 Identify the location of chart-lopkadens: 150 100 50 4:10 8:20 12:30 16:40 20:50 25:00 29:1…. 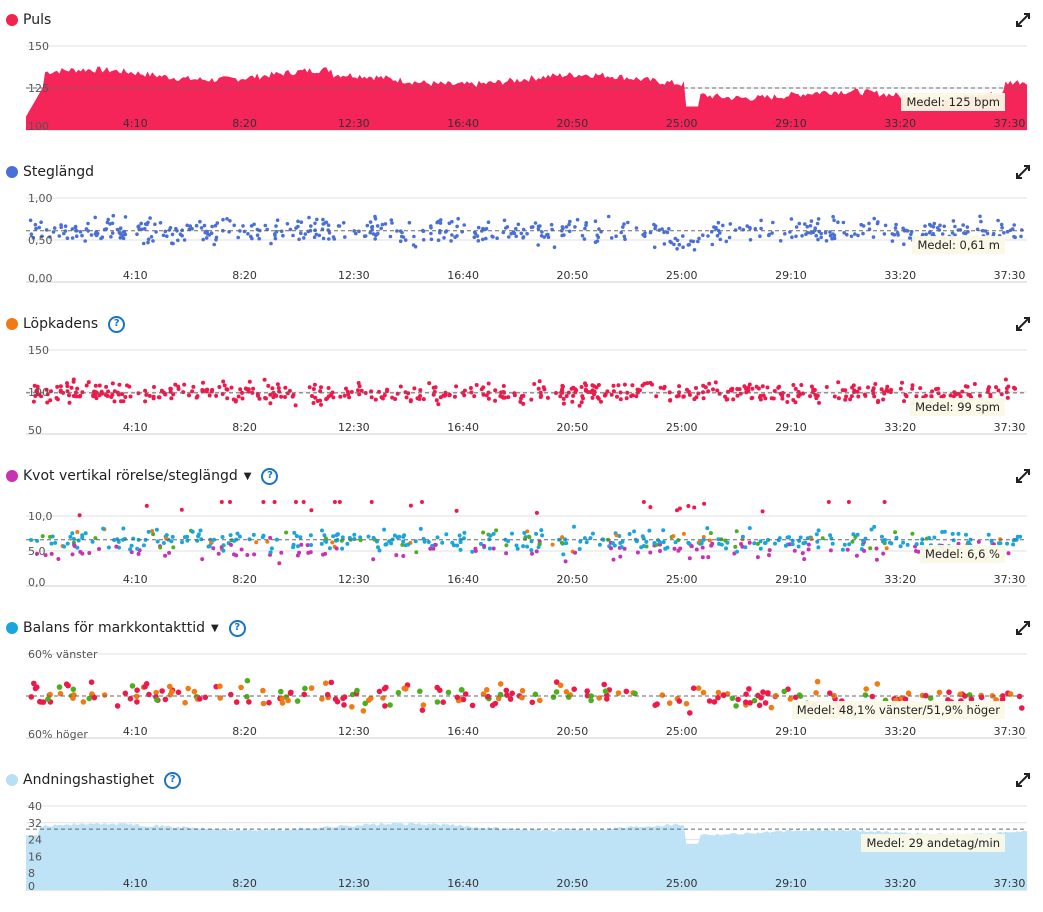
(521, 394).